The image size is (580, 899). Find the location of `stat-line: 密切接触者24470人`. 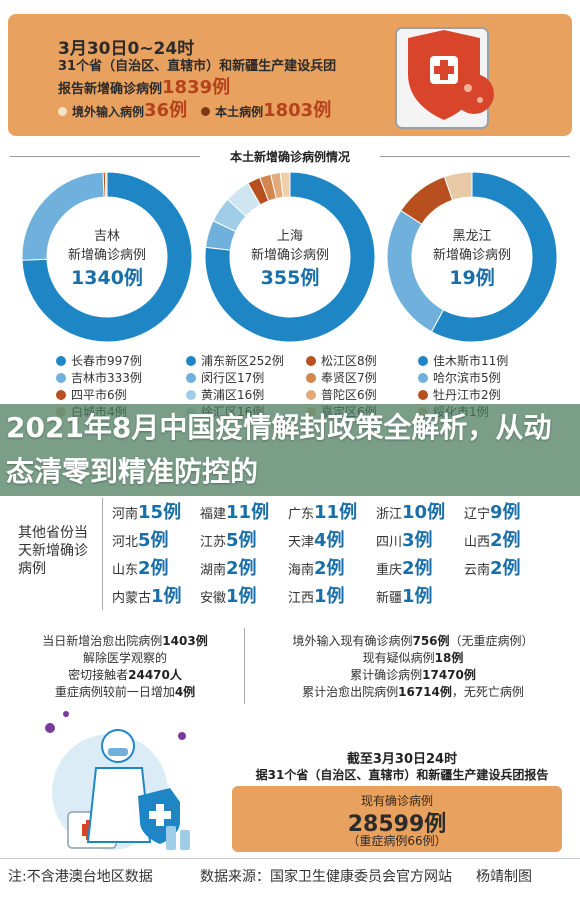

stat-line: 密切接触者24470人 is located at coordinates (125, 675).